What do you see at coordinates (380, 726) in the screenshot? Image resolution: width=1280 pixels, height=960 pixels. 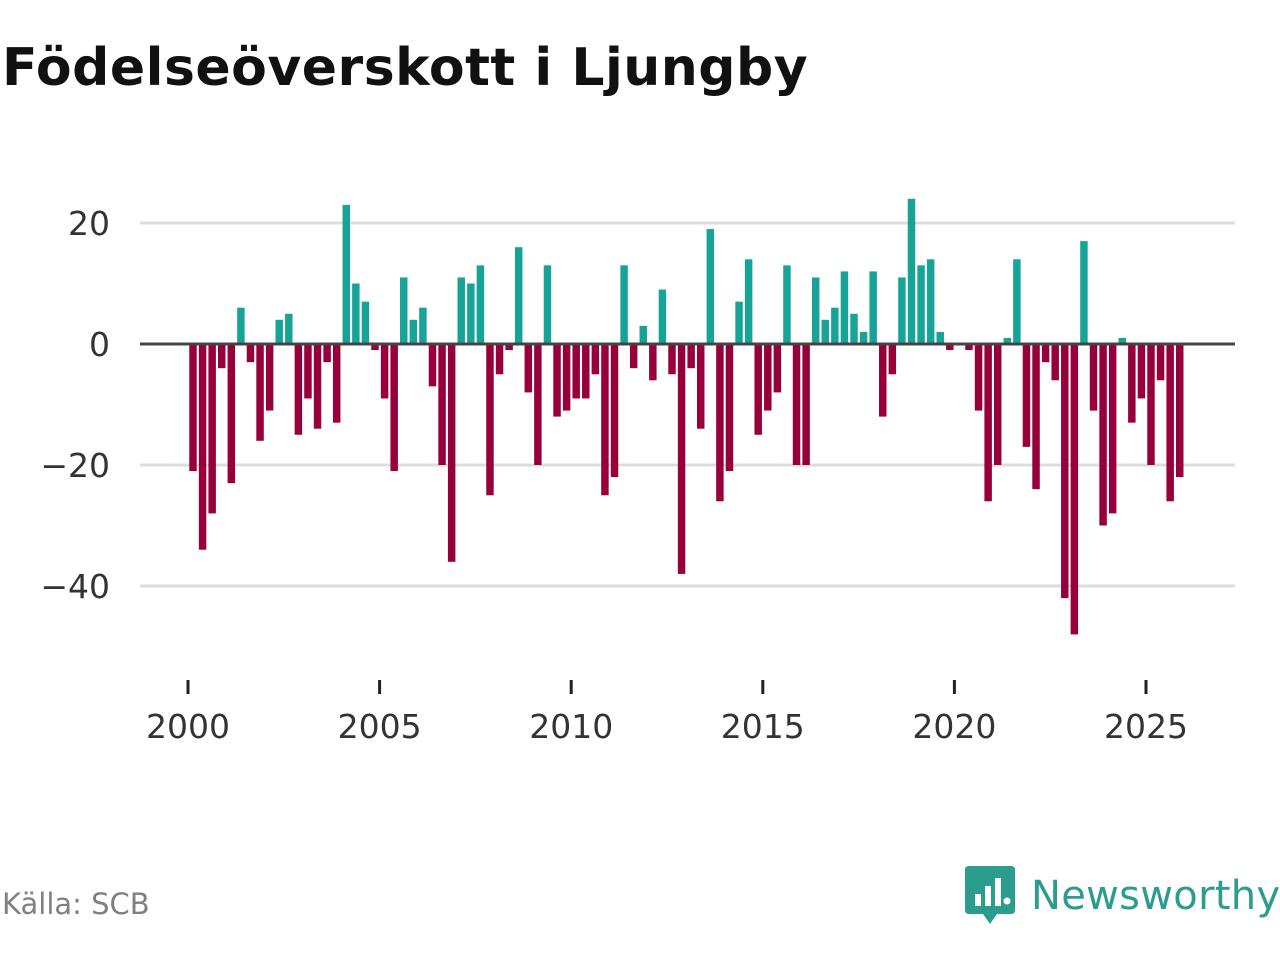 I see `x-tick-label: 2005` at bounding box center [380, 726].